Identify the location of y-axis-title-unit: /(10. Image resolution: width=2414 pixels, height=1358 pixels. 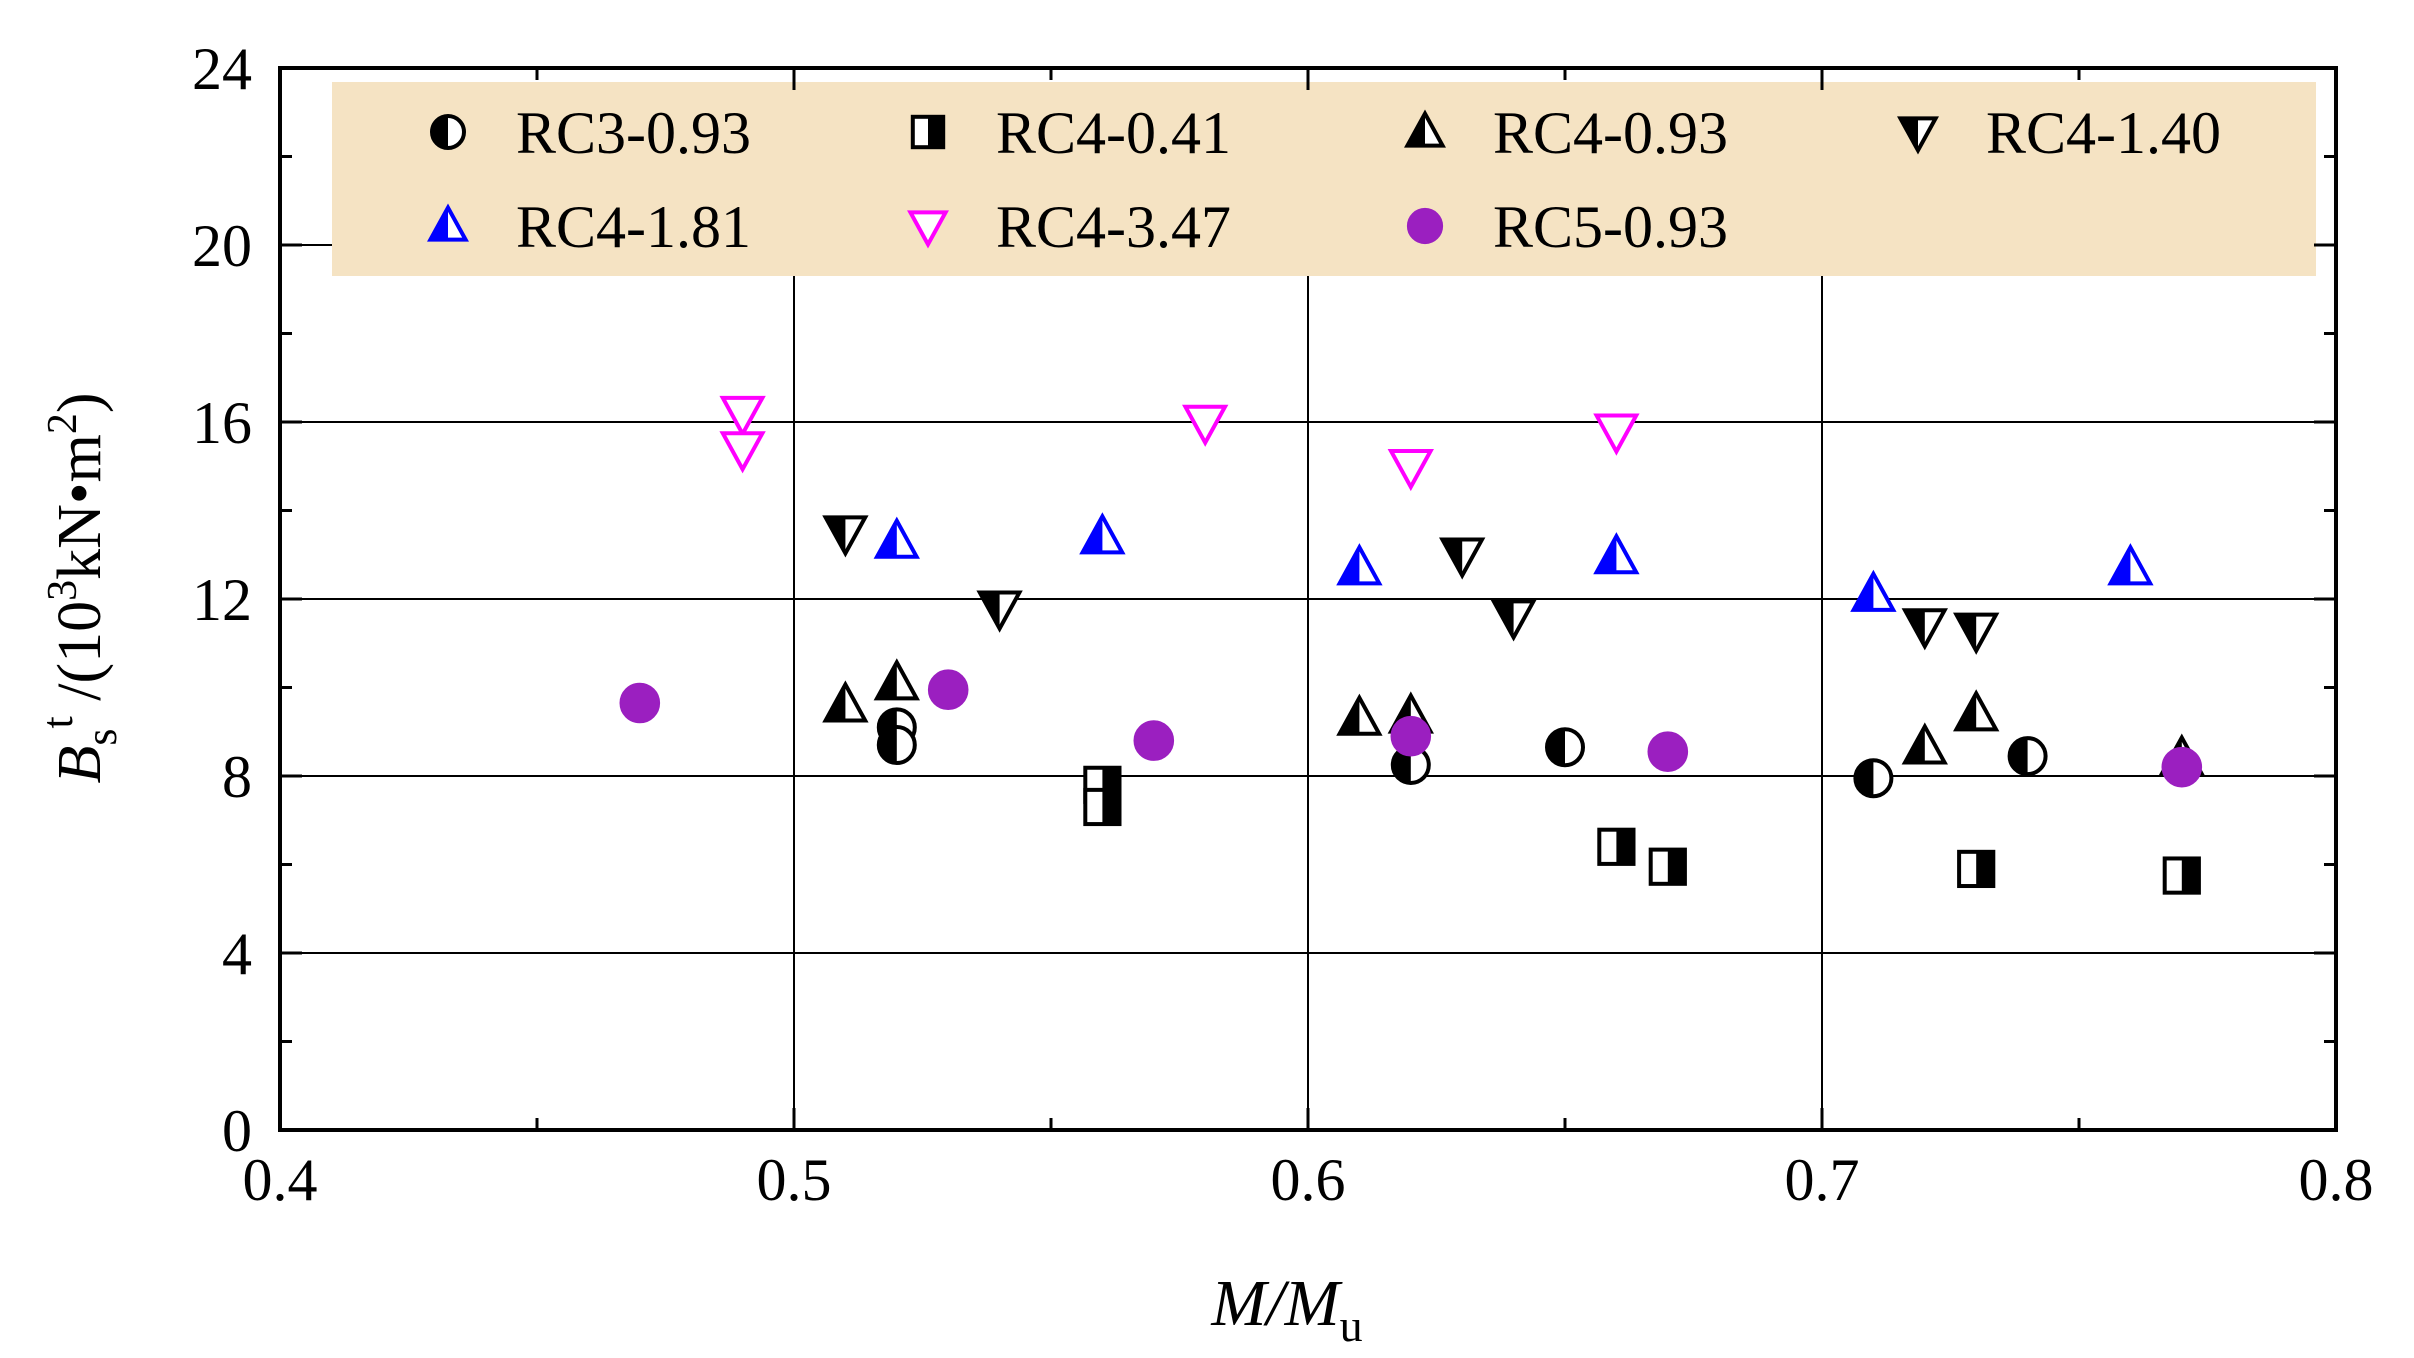
(80, 658).